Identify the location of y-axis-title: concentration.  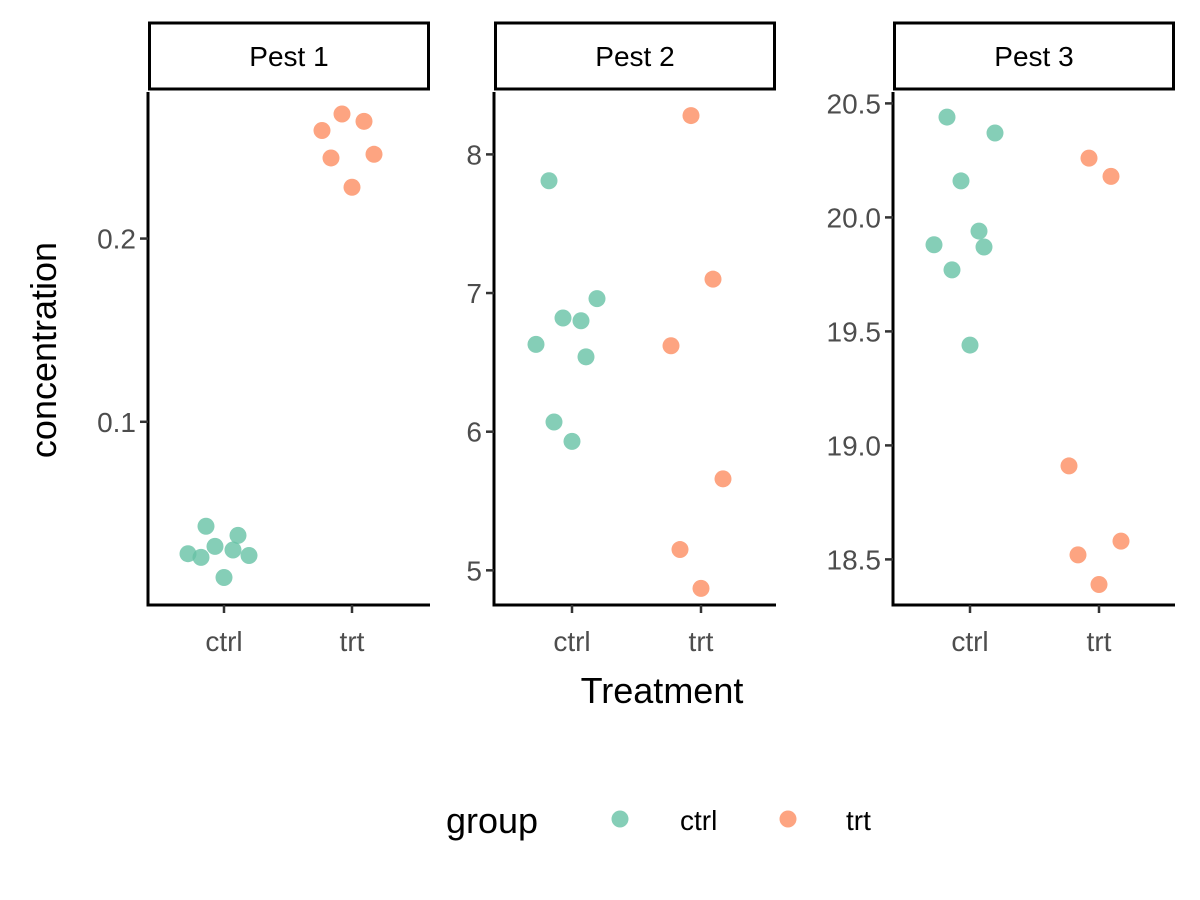
(43, 350).